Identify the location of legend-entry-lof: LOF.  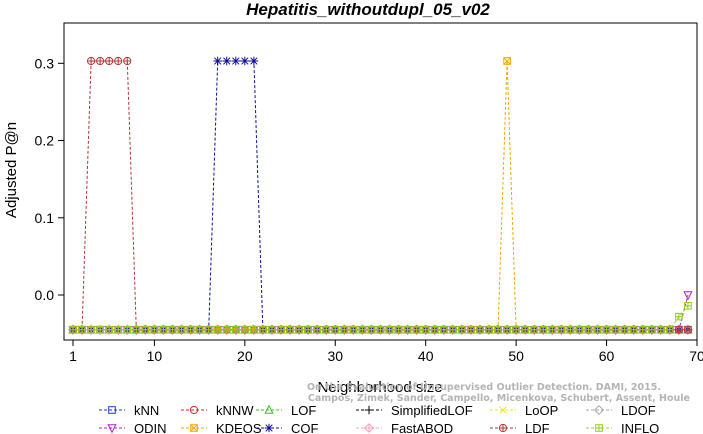
(286, 410).